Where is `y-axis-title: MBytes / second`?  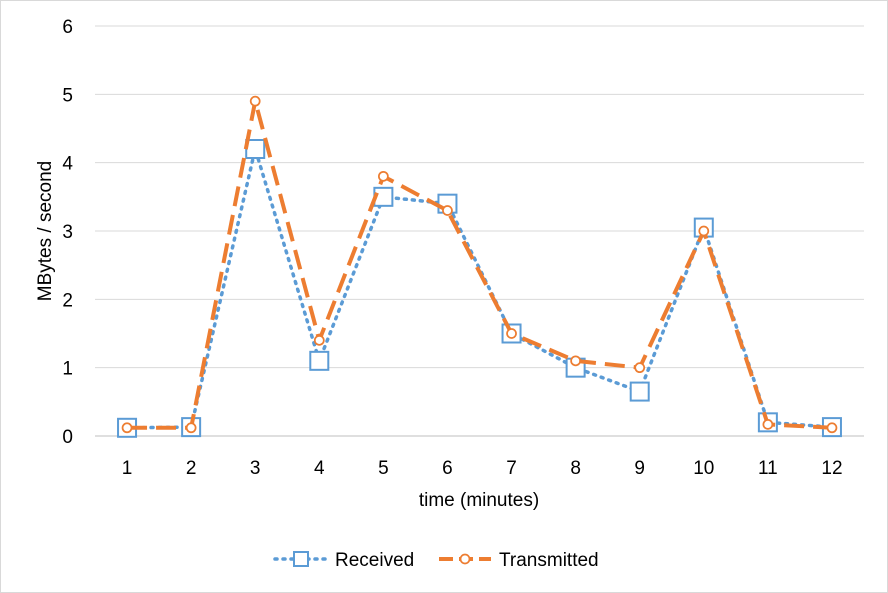 y-axis-title: MBytes / second is located at coordinates (45, 231).